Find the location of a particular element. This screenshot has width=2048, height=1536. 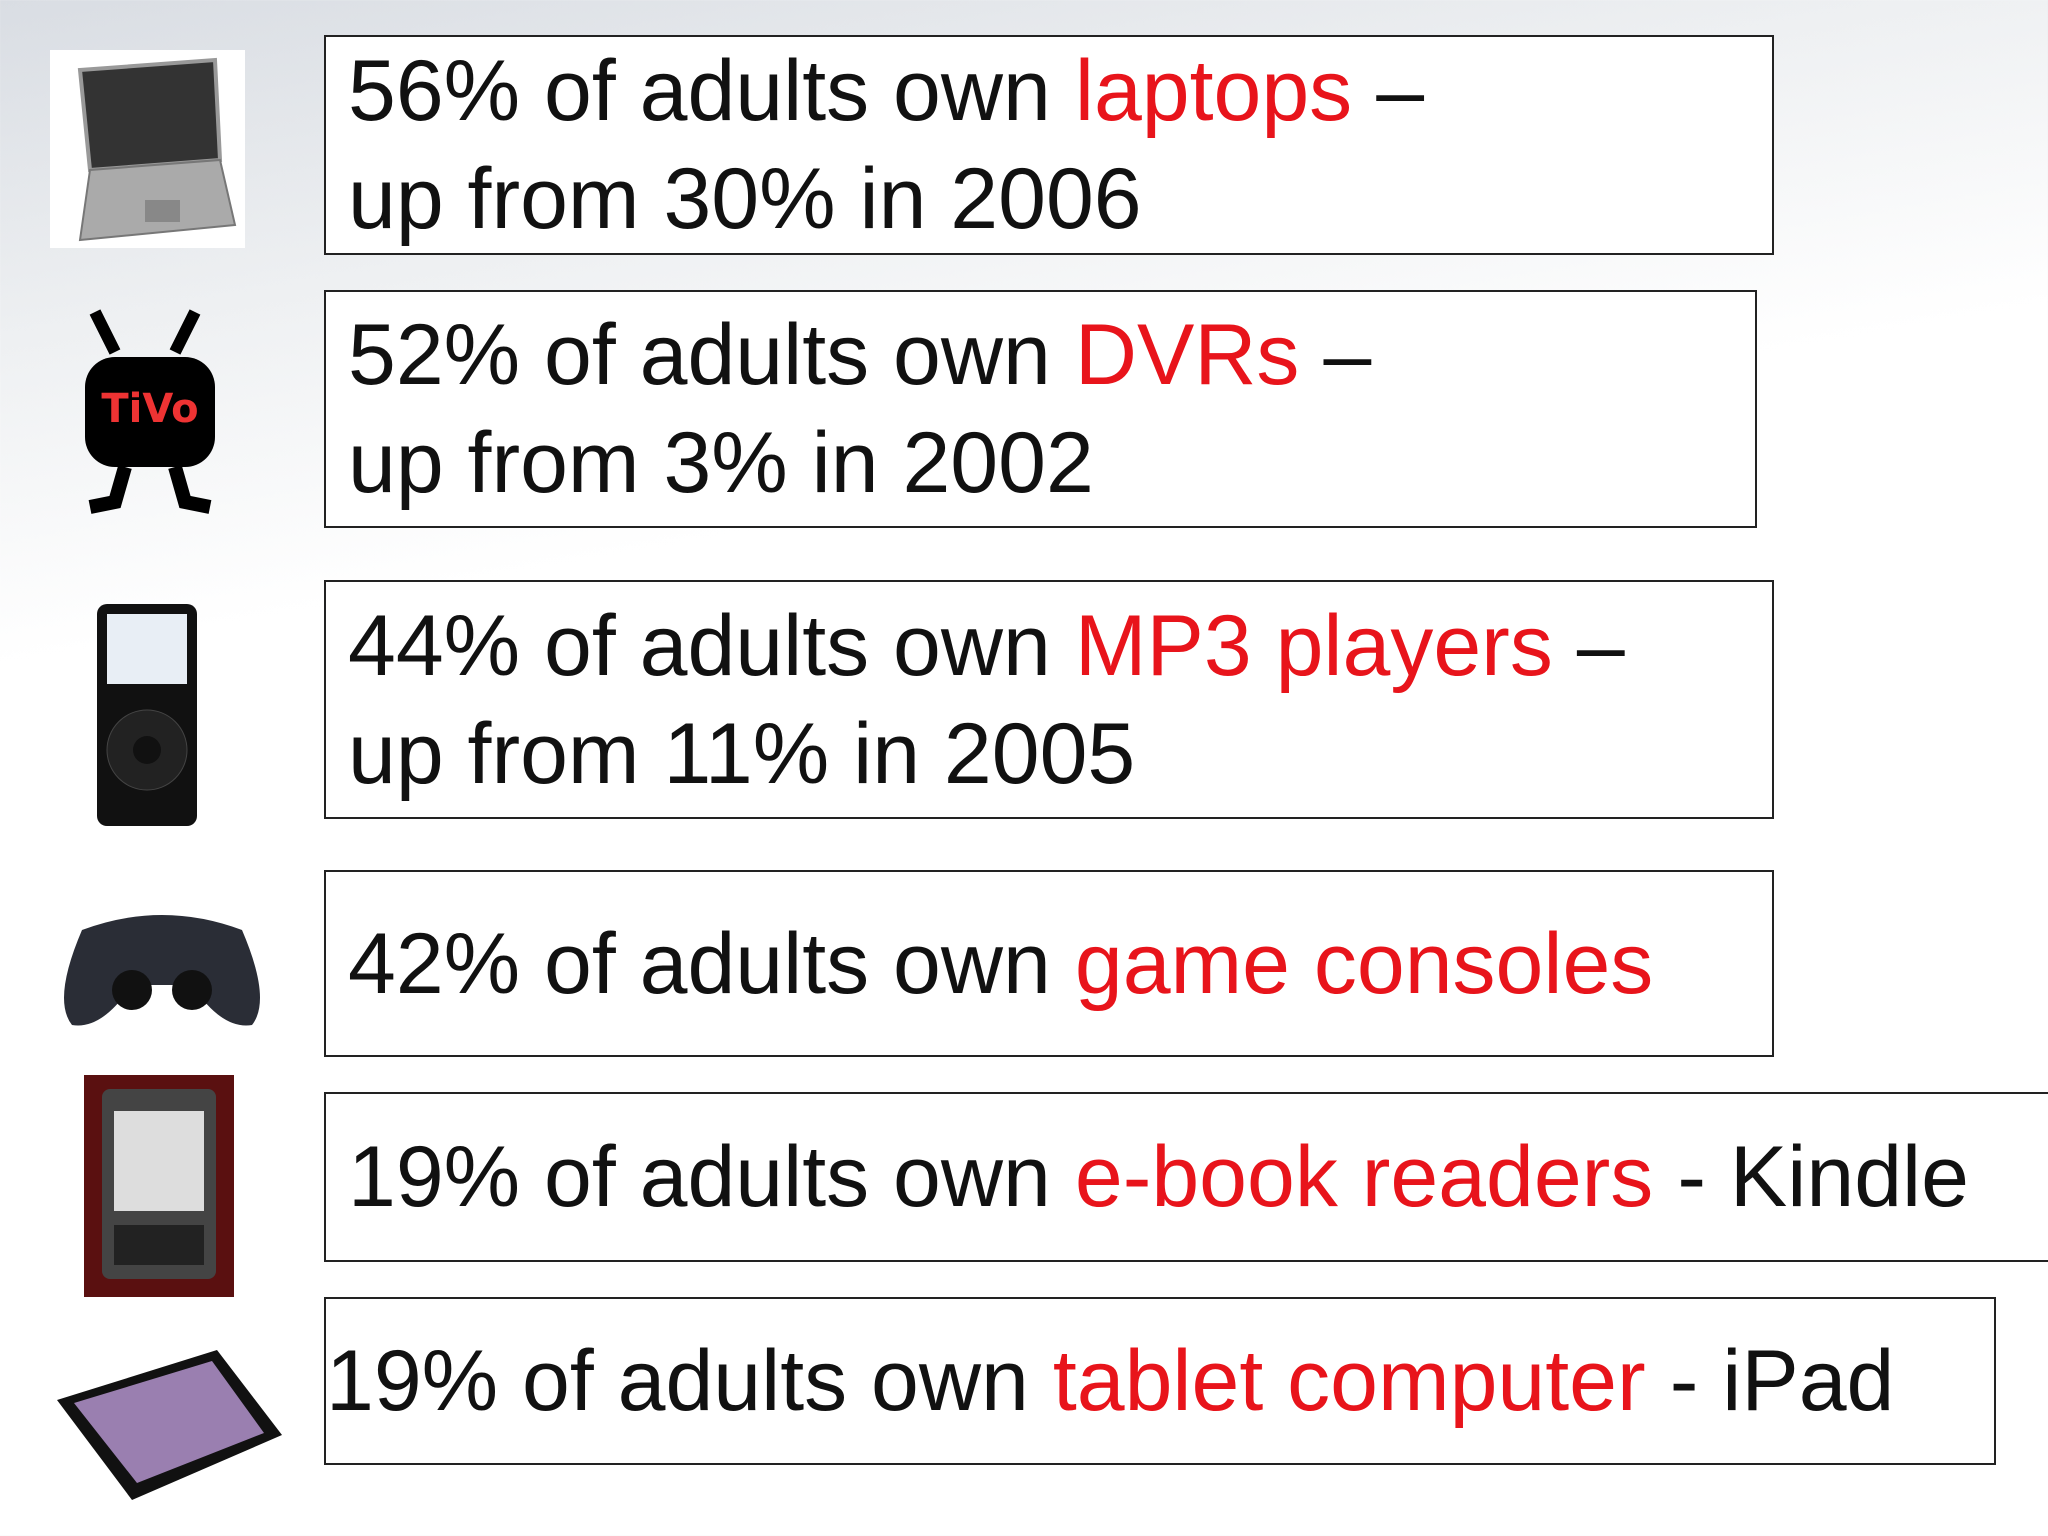

highlight-text: e-book readers is located at coordinates (1364, 1177).